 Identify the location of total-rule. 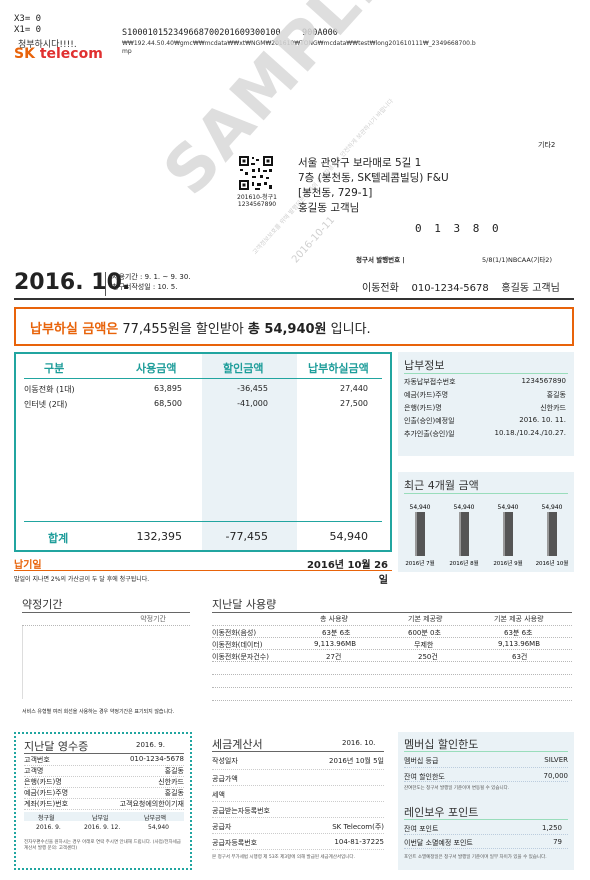
(203, 521).